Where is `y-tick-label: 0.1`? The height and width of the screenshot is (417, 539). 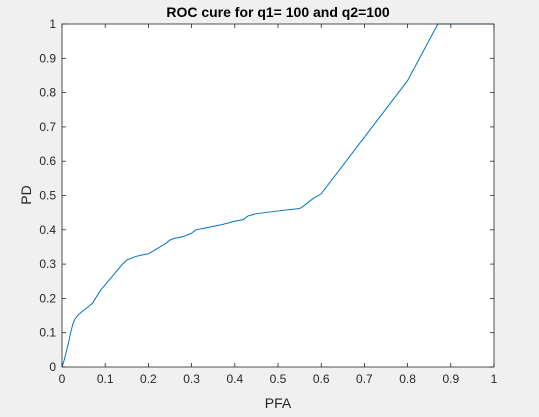 y-tick-label: 0.1 is located at coordinates (47, 333).